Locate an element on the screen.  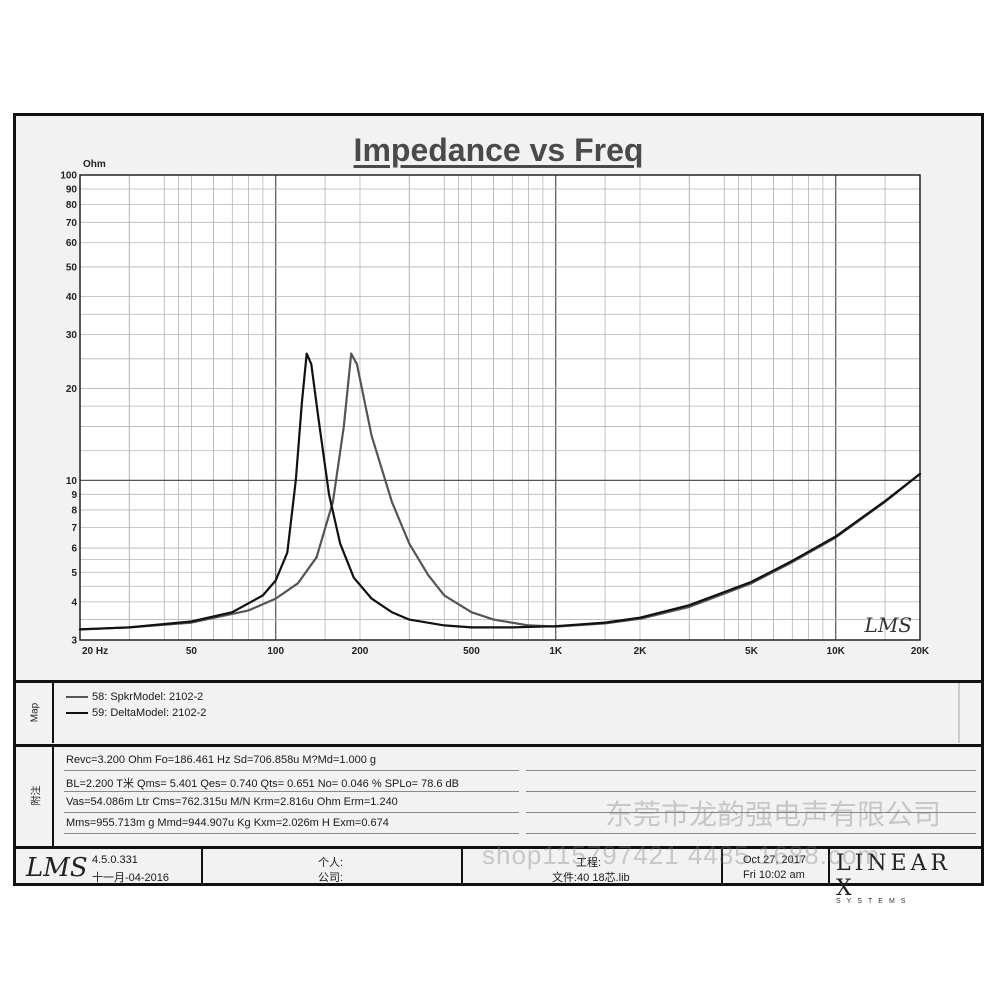
y-tick-label: 80 is located at coordinates (72, 205).